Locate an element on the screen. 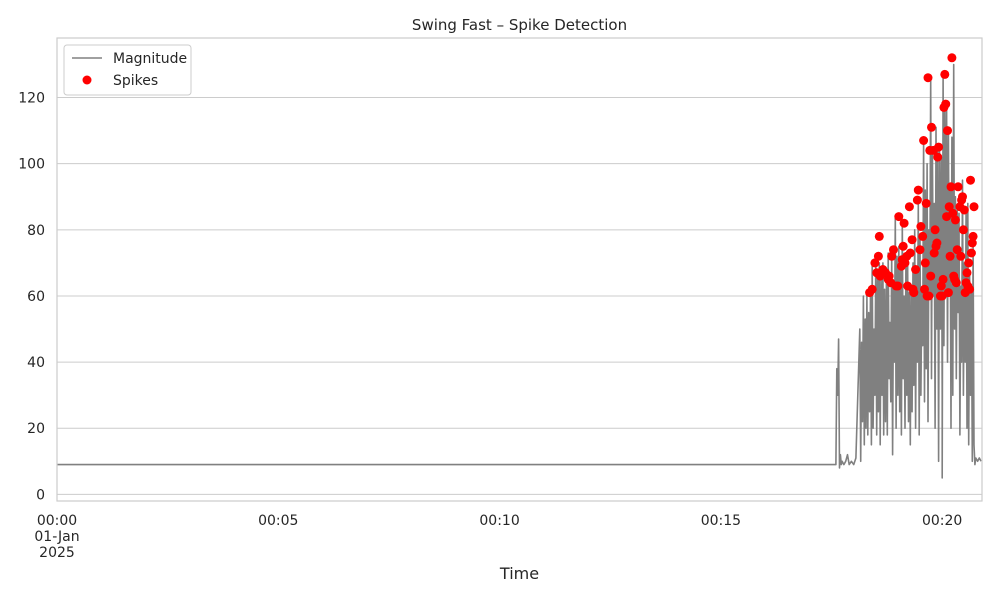 The image size is (1000, 600). y-tick-label: 40 is located at coordinates (36, 363).